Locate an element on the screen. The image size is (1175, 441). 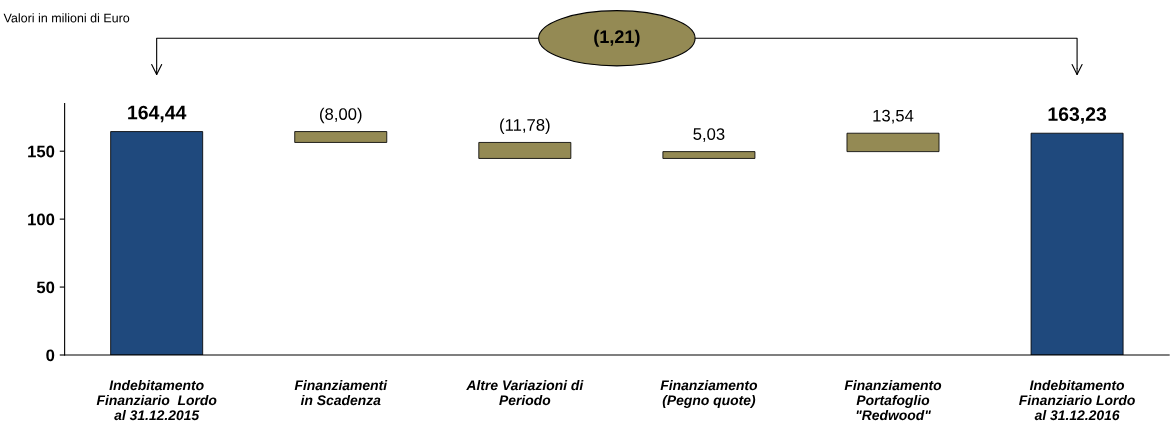
data-label: 163,23 is located at coordinates (1077, 115).